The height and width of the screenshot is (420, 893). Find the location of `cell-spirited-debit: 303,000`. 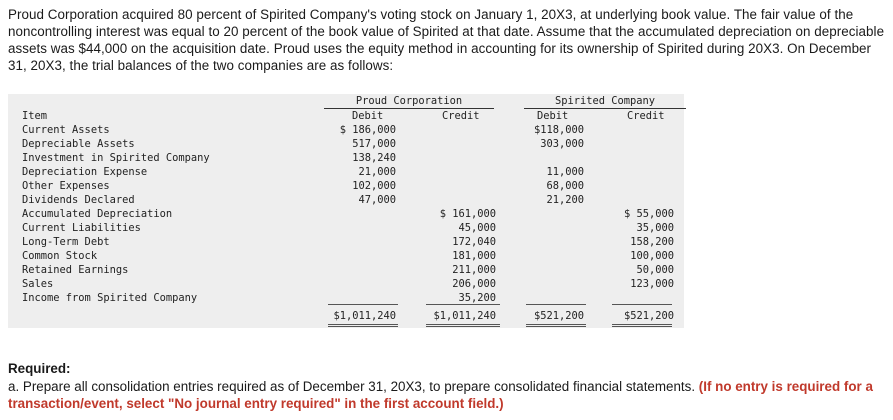

cell-spirited-debit: 303,000 is located at coordinates (562, 144).